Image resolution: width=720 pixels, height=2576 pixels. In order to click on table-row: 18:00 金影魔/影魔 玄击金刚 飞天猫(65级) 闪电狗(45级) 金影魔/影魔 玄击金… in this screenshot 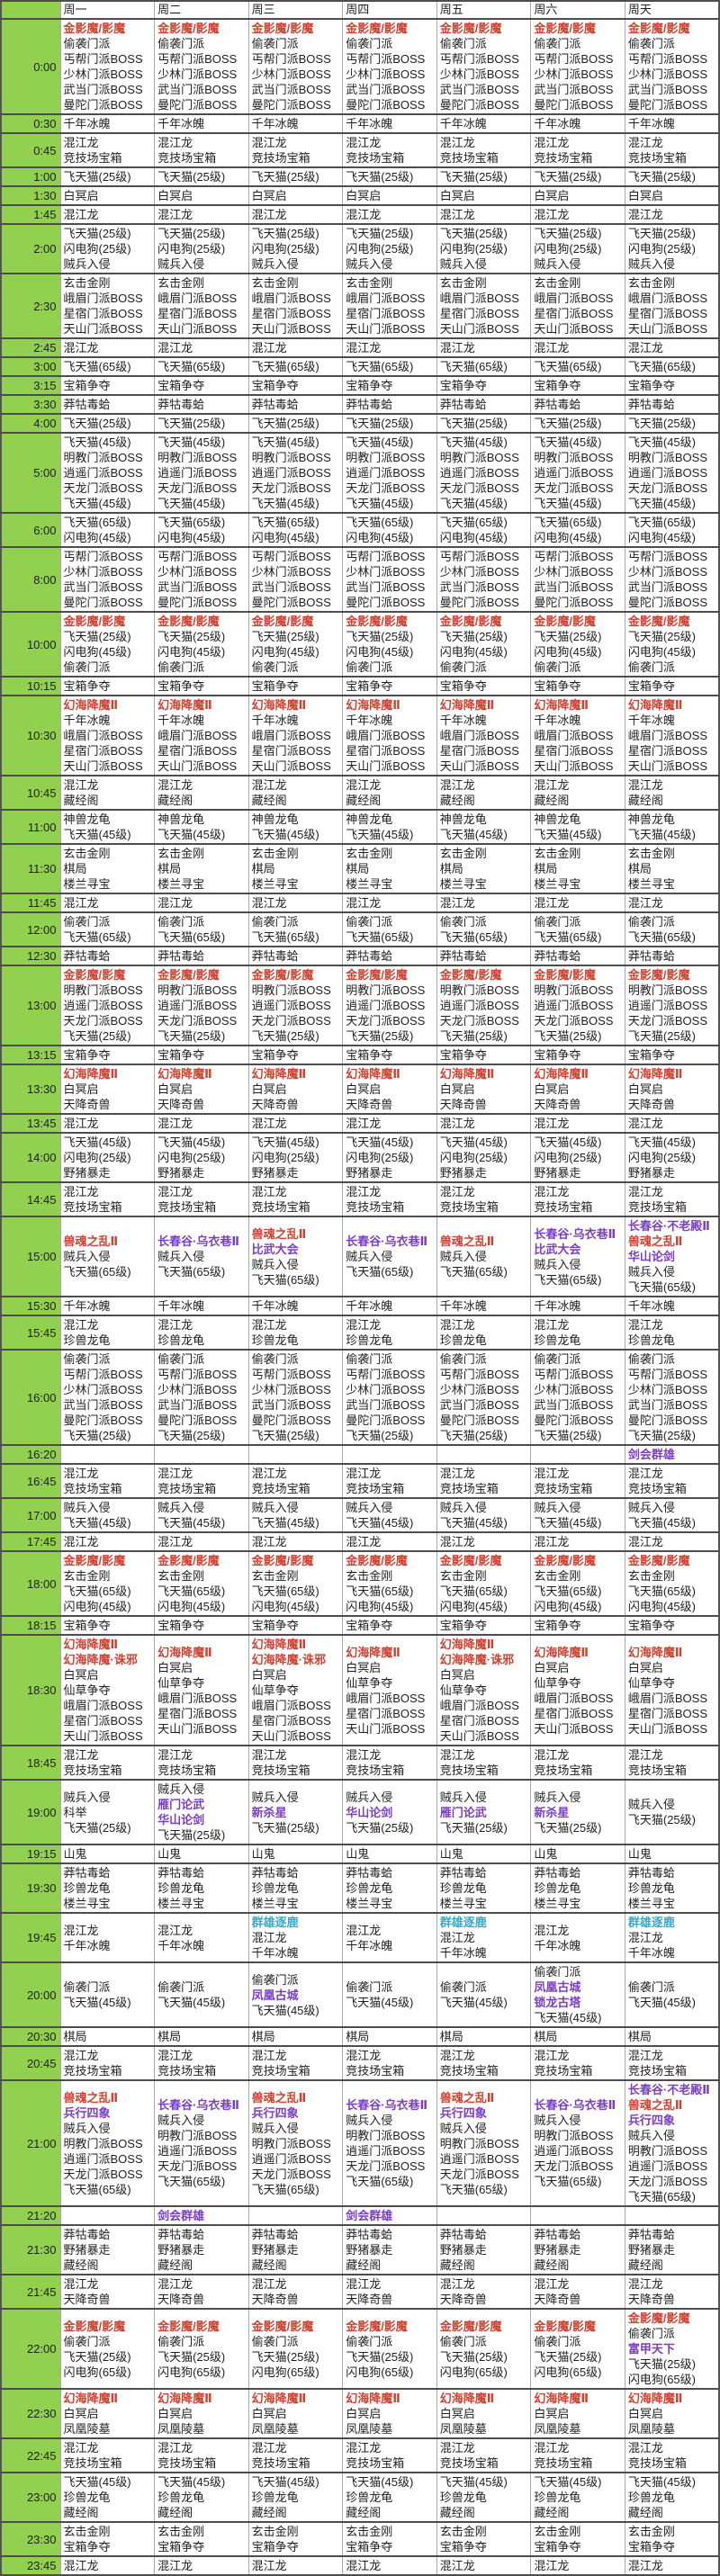, I will do `click(360, 1584)`.